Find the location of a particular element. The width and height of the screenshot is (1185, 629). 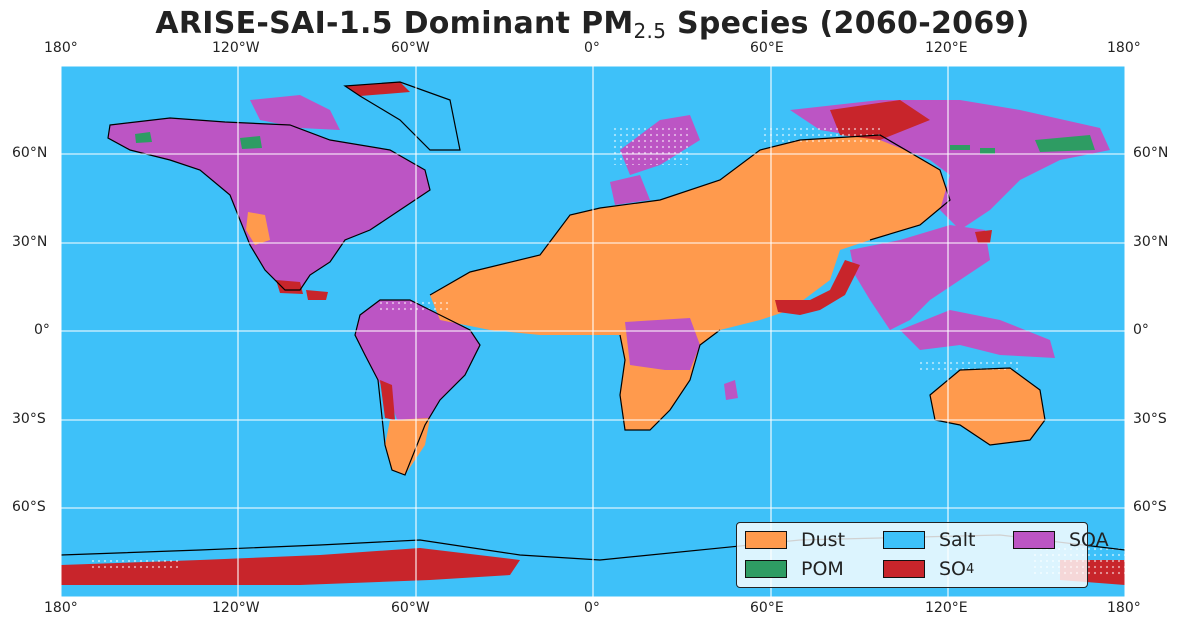

indonesia-soa is located at coordinates (977, 334).